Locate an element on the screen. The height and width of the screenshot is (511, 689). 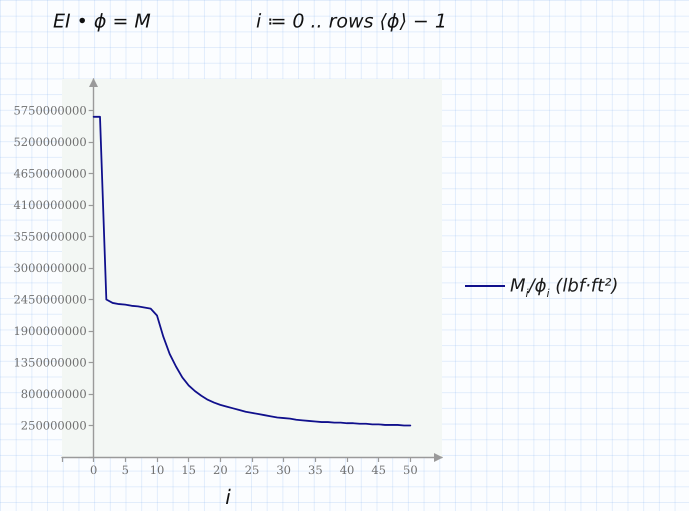
y-tick-label: 2450000000 is located at coordinates (50, 299).